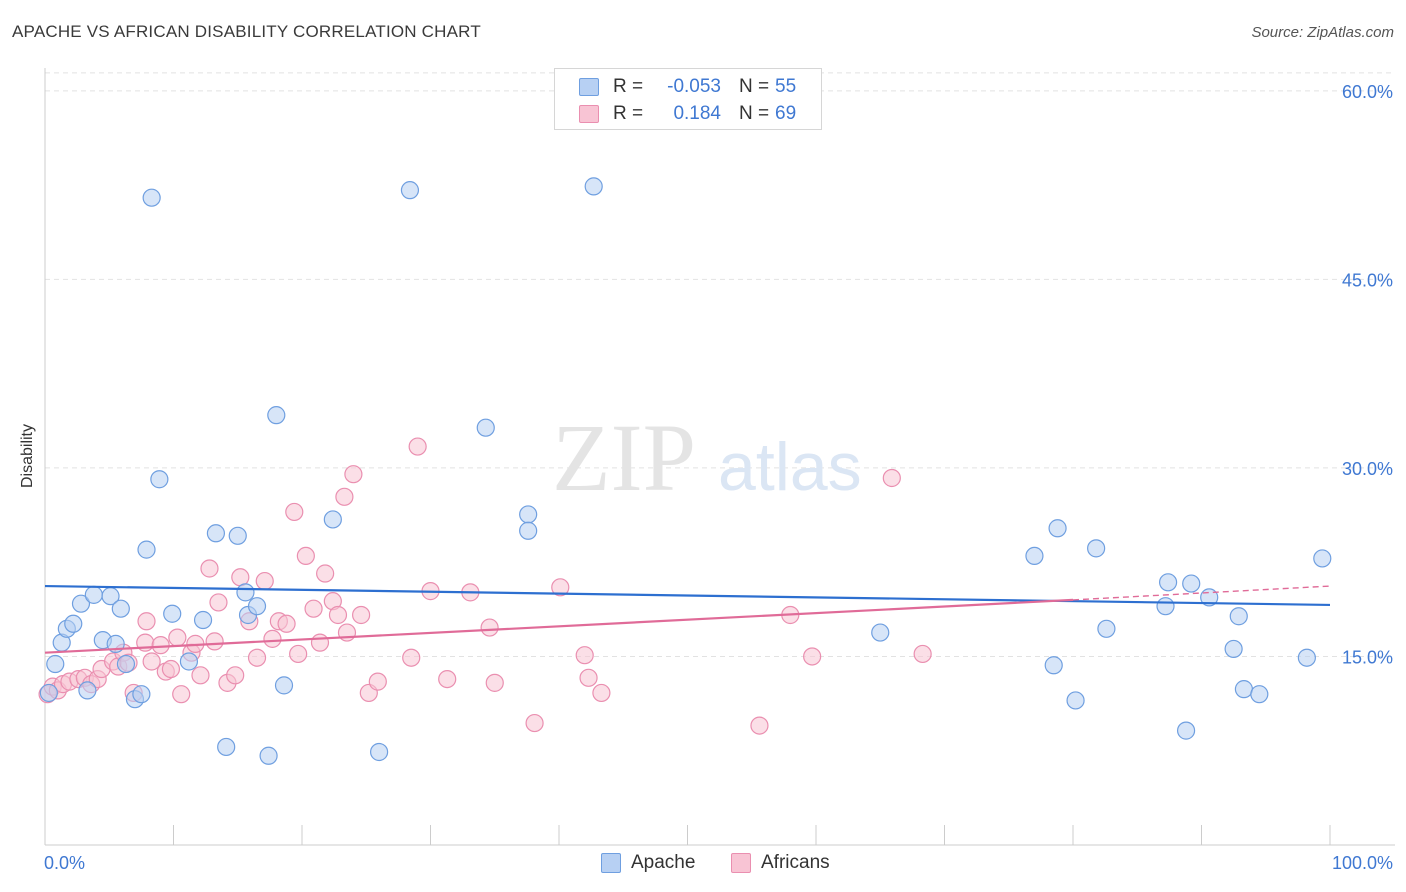  Describe the element at coordinates (790, 467) in the screenshot. I see `watermark-atlas: atlas` at that location.